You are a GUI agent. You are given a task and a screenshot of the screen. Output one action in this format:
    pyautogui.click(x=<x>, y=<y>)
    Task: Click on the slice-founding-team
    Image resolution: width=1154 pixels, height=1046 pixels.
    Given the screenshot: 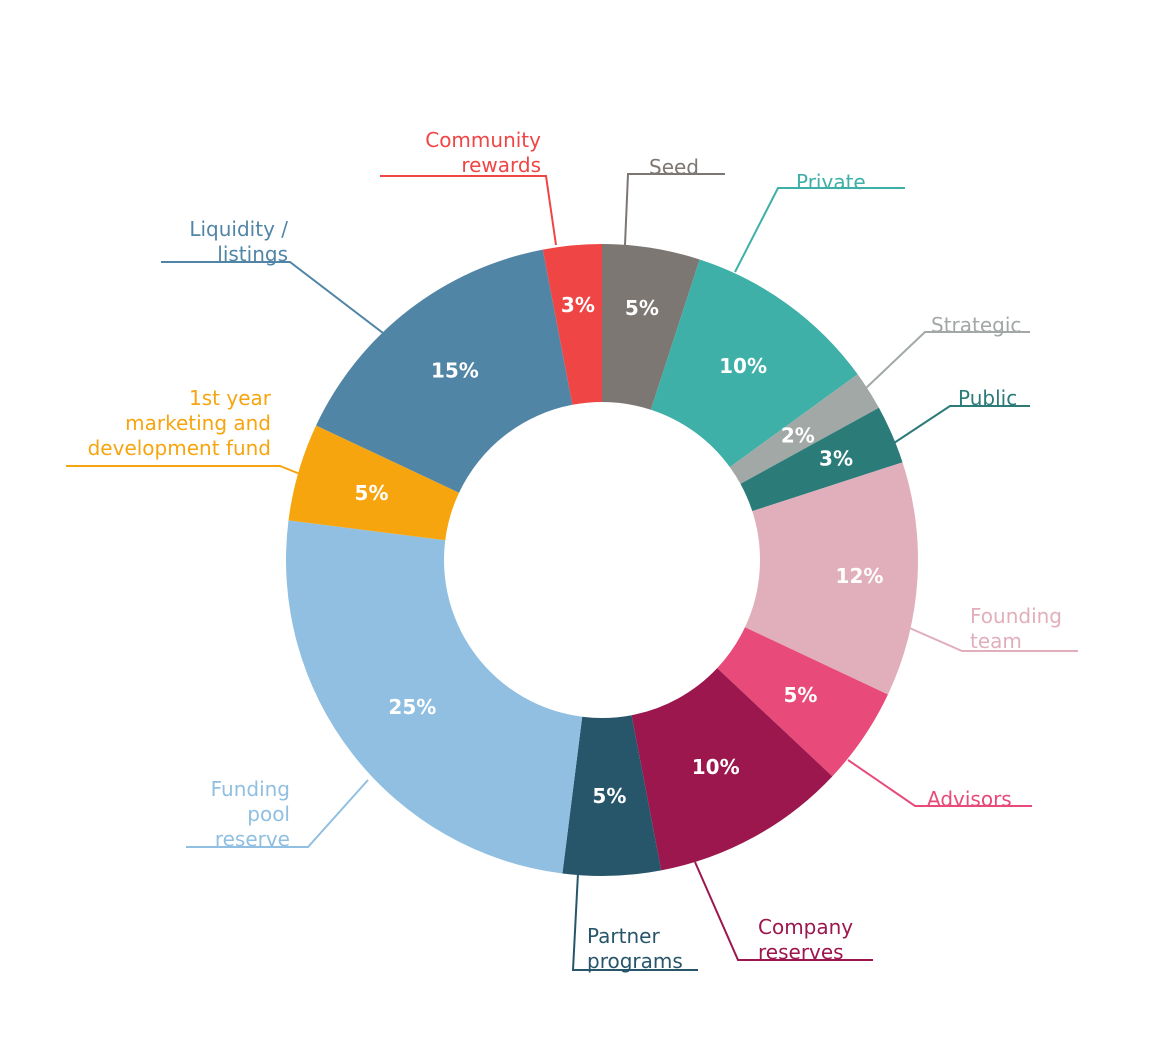 What is the action you would take?
    pyautogui.click(x=831, y=578)
    